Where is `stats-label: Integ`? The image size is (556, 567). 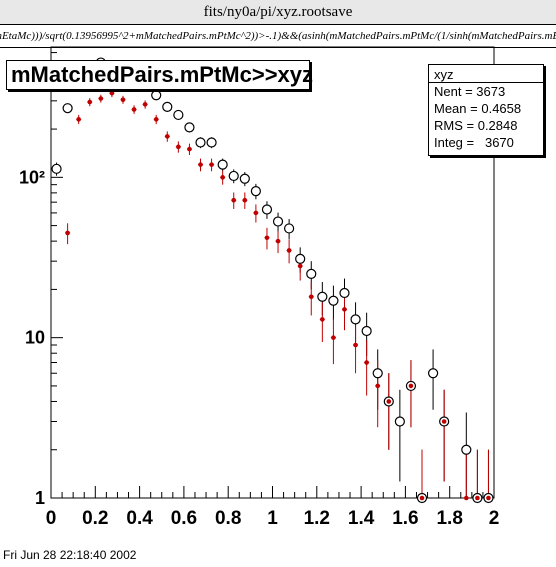
stats-label: Integ is located at coordinates (448, 142).